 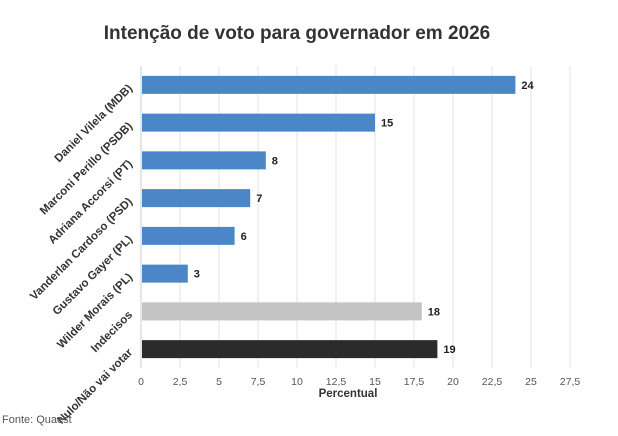 What do you see at coordinates (414, 382) in the screenshot?
I see `x-tick-label: 17,5` at bounding box center [414, 382].